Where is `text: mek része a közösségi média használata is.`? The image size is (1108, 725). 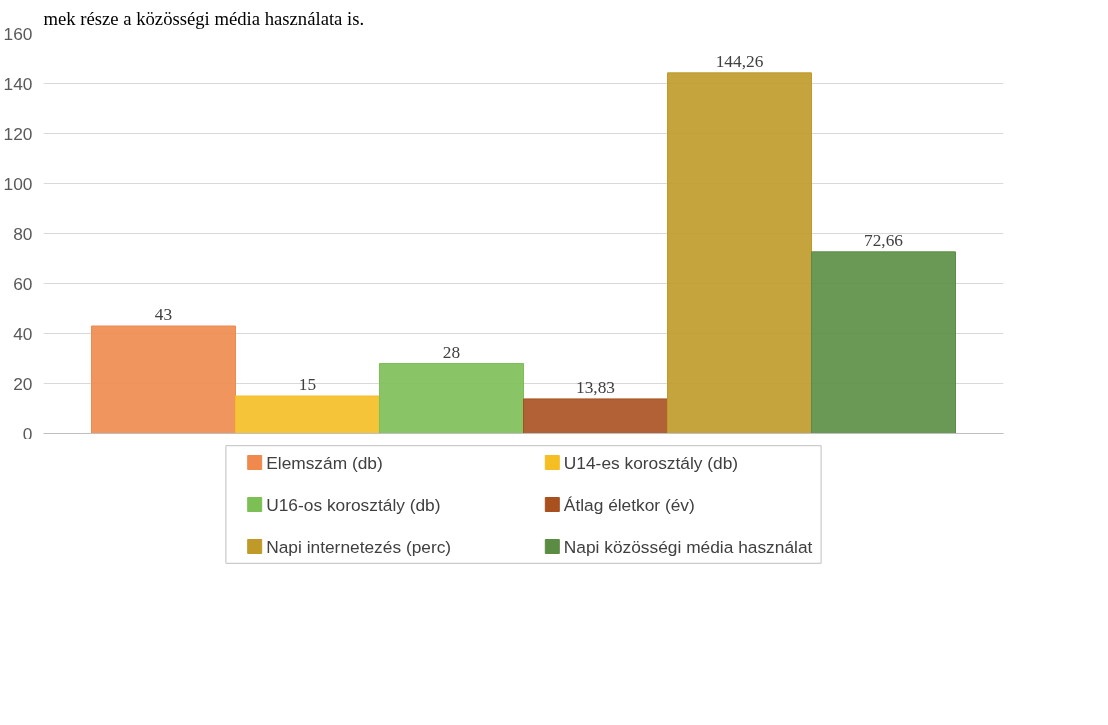
text: mek része a közösségi média használata is. is located at coordinates (204, 18).